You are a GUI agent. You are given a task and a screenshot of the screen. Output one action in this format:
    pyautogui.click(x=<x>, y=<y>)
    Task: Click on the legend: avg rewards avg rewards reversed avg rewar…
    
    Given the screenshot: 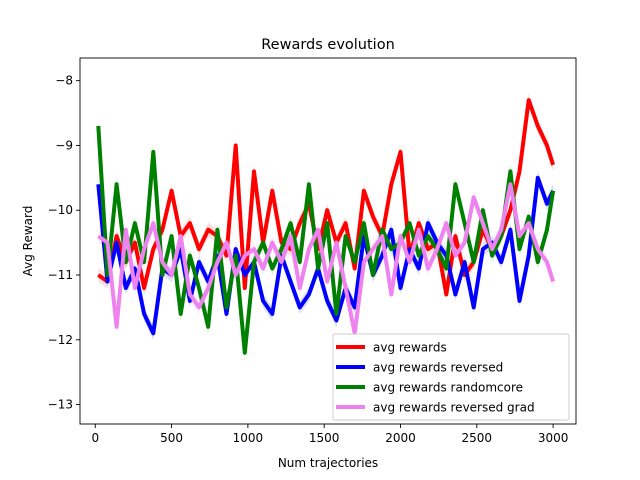 What is the action you would take?
    pyautogui.click(x=451, y=377)
    